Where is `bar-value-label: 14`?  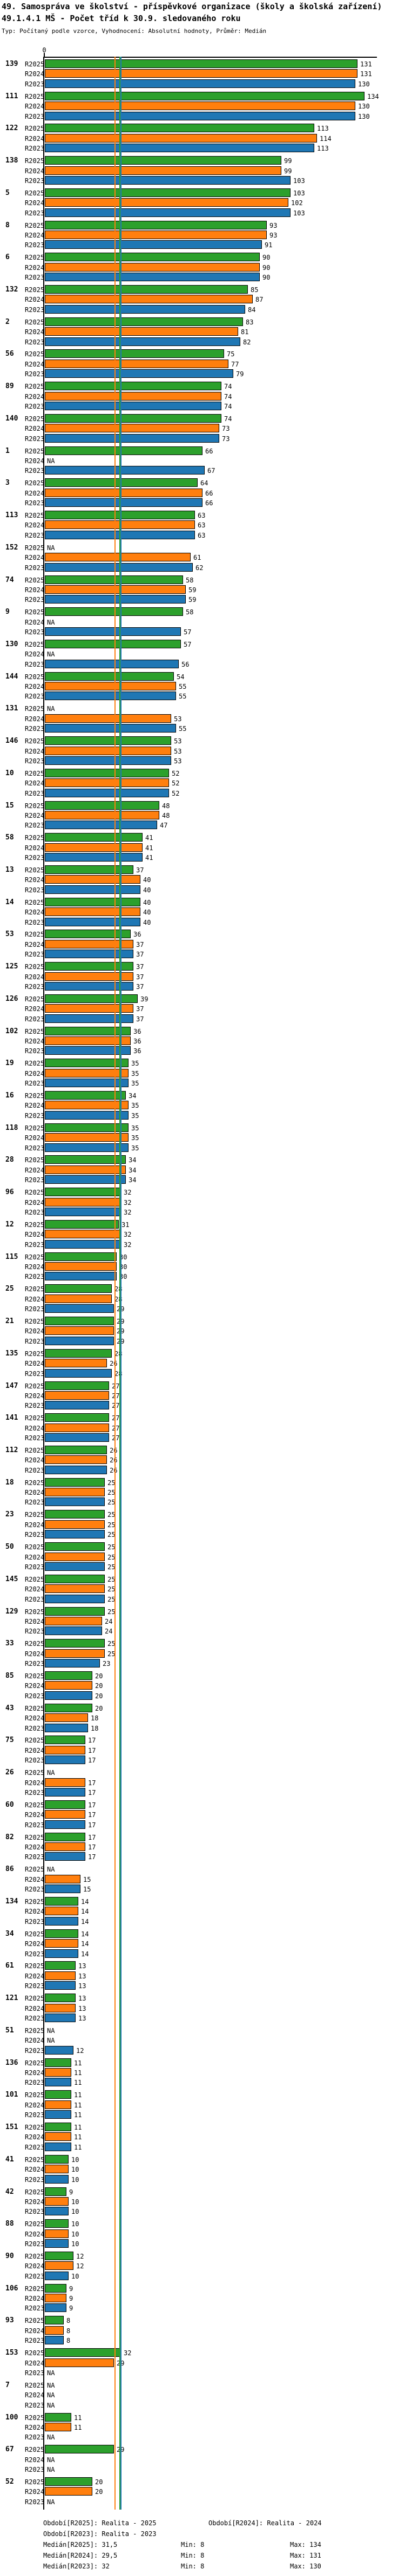
bar-value-label: 14 is located at coordinates (85, 1912).